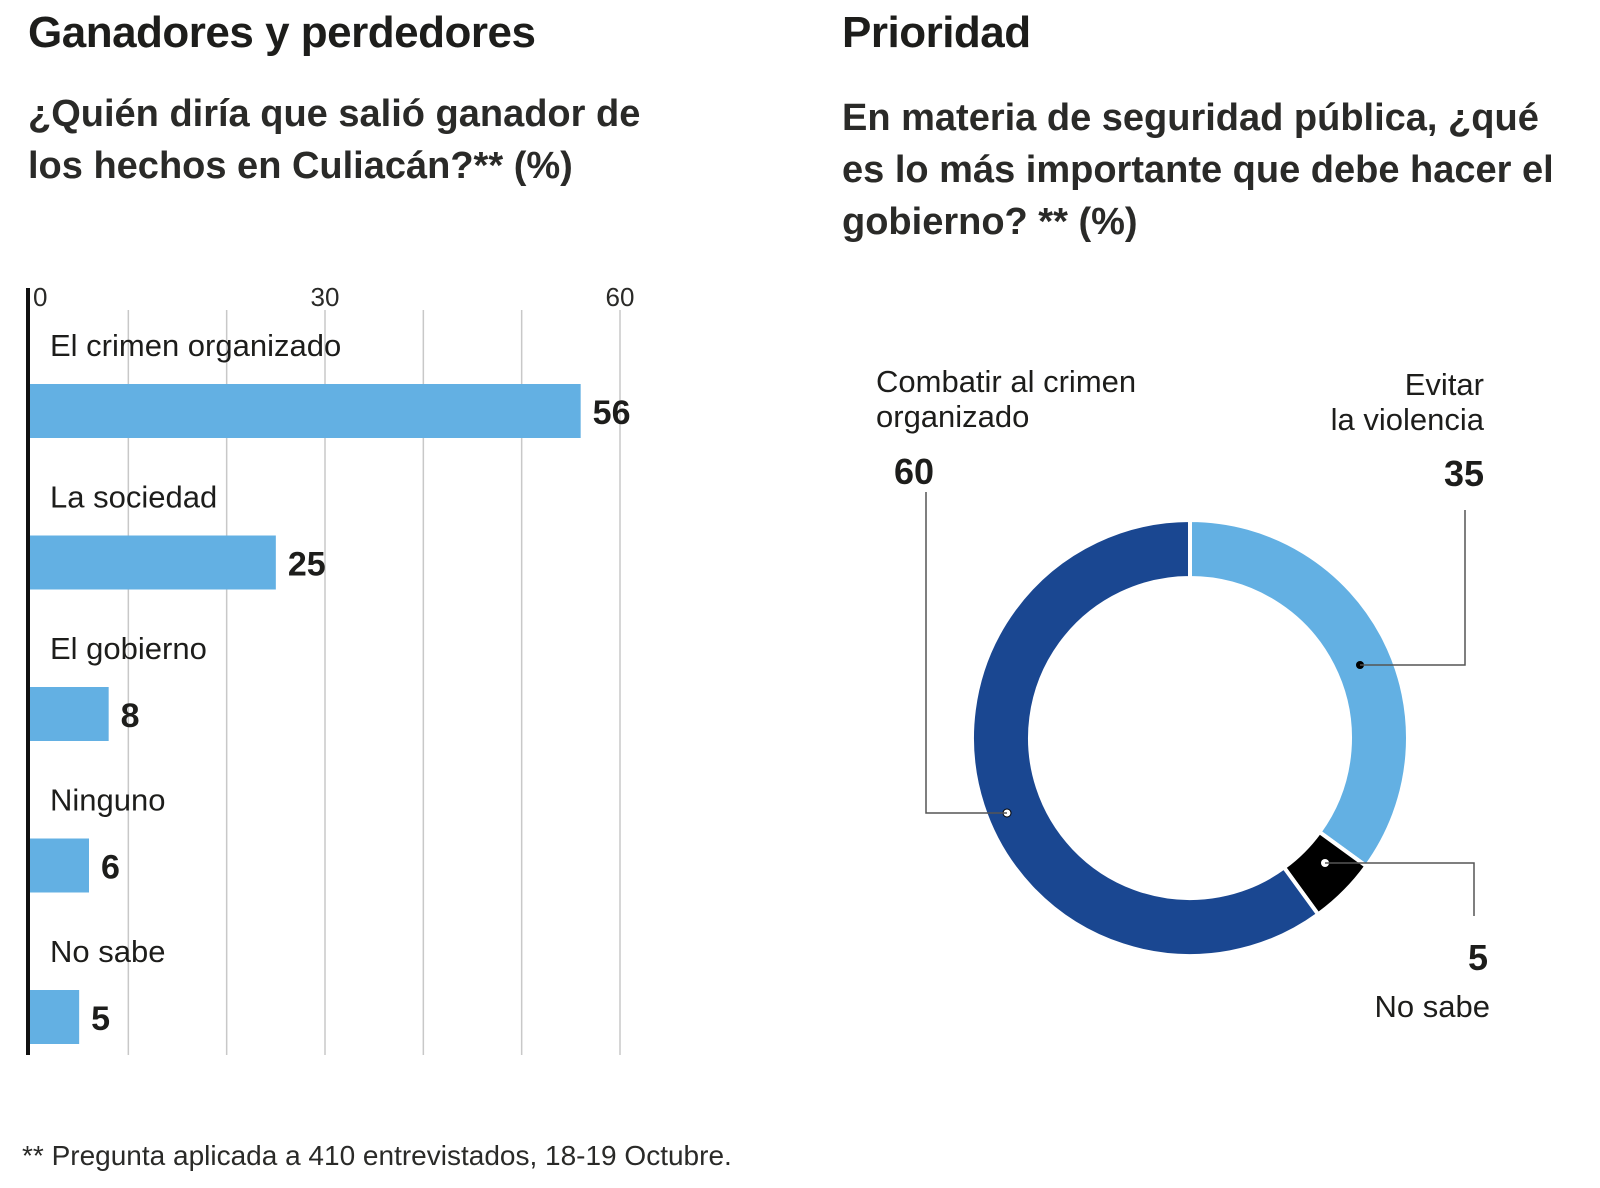  I want to click on category-label: El crimen organizado, so click(195, 345).